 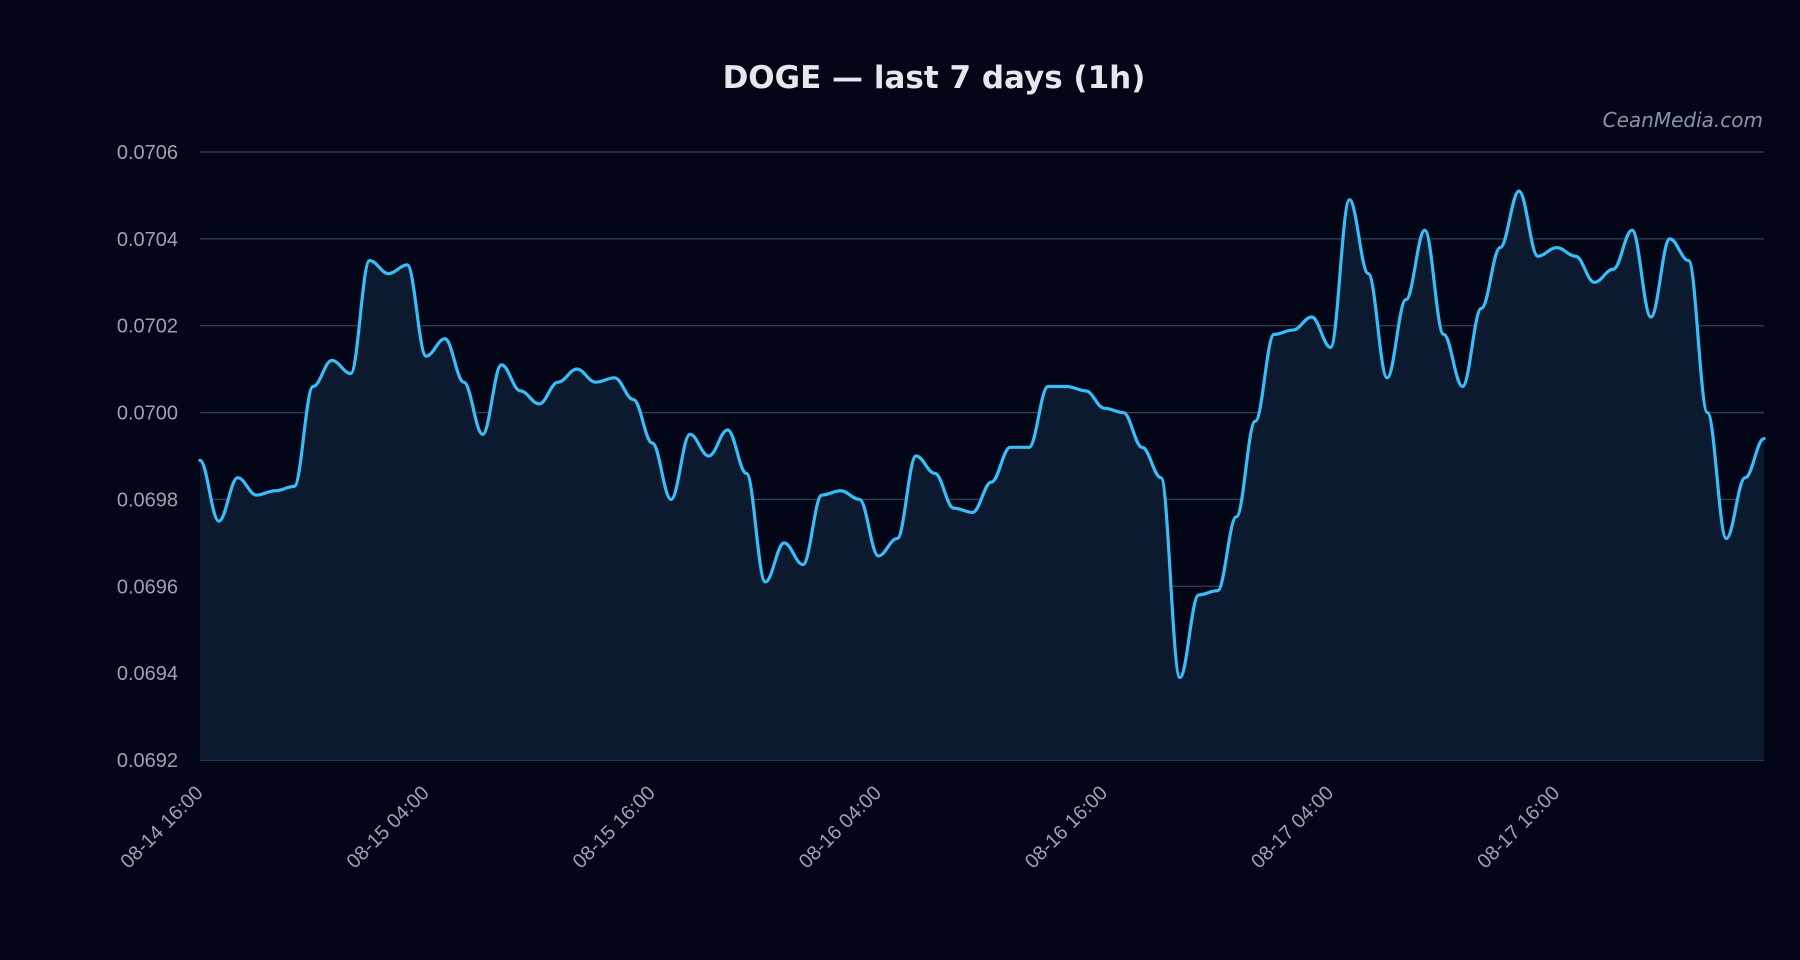 I want to click on y-tick-label: 0.0692, so click(x=147, y=761).